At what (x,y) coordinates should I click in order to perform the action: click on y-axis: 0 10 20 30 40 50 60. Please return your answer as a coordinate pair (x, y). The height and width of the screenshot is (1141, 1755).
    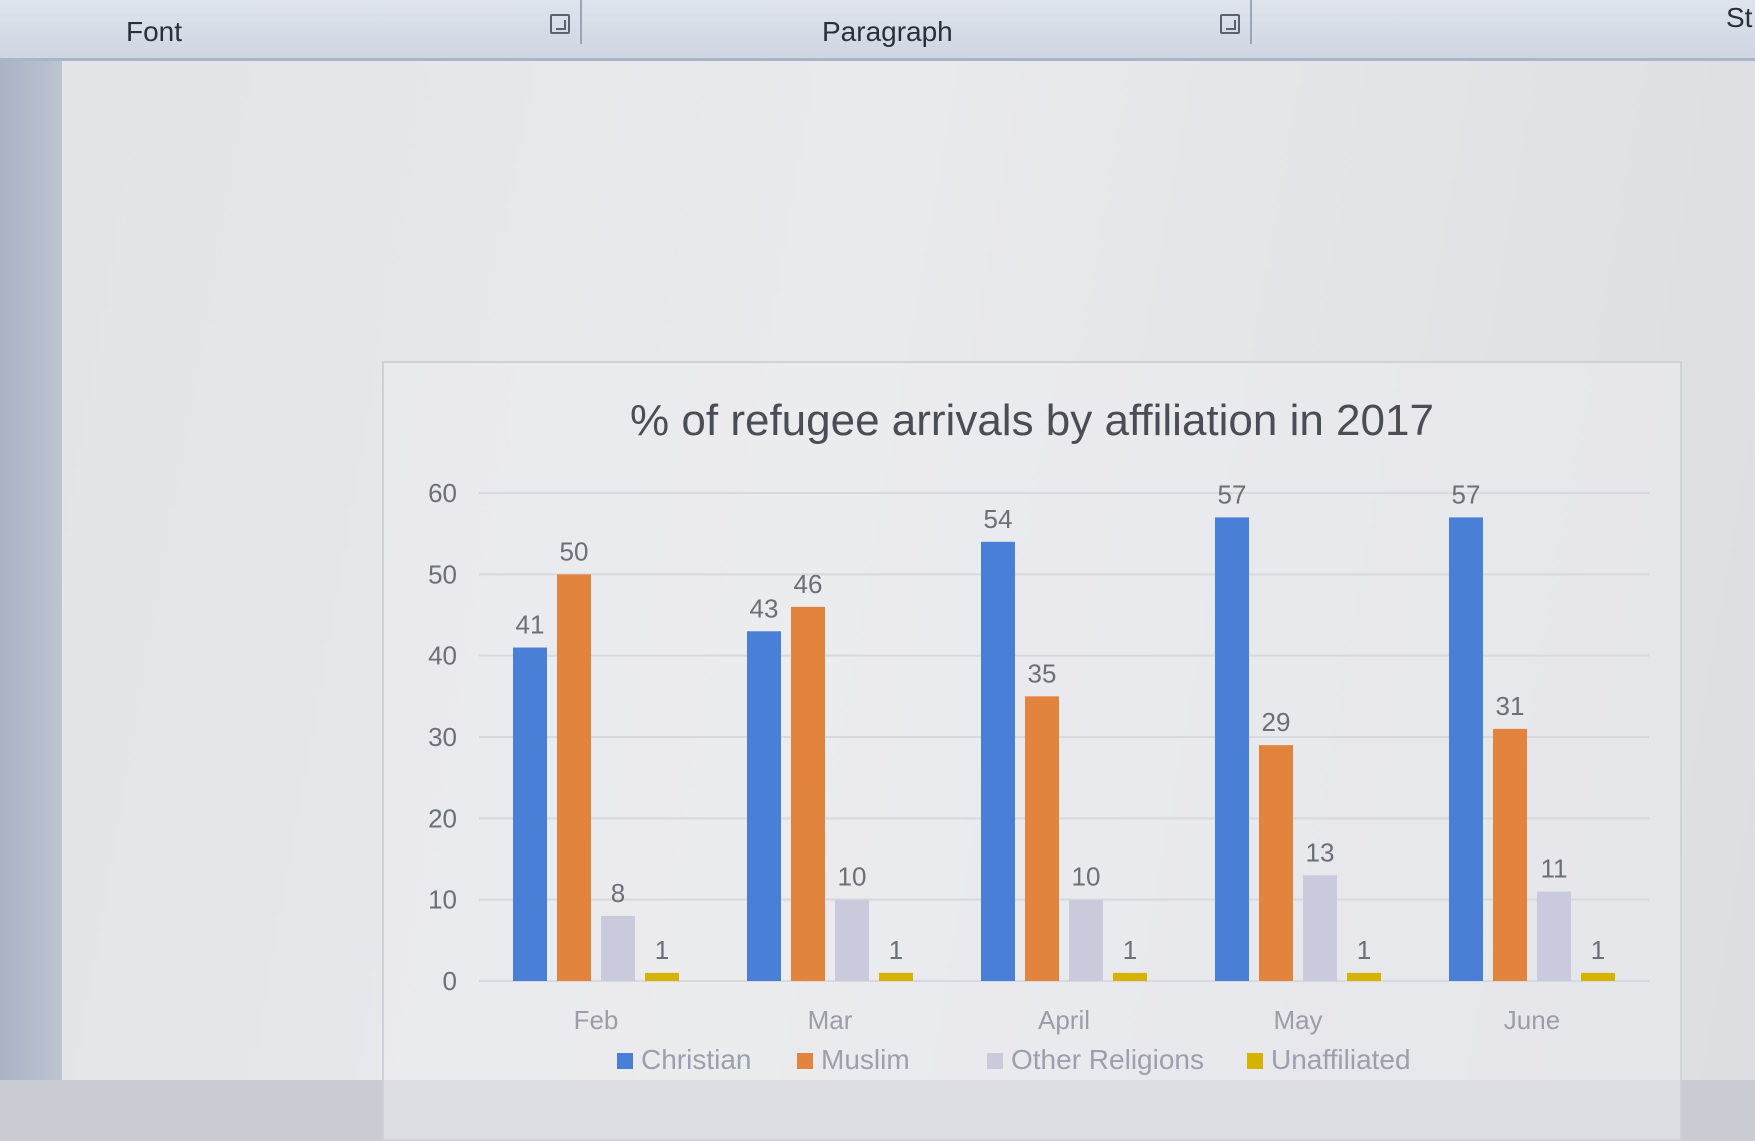
    Looking at the image, I should click on (442, 737).